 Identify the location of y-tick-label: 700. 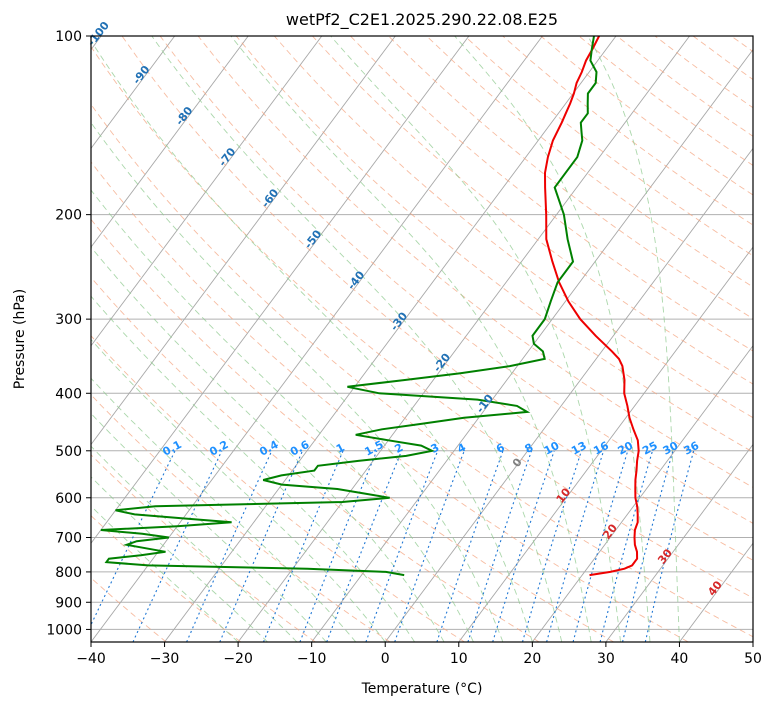
(68, 539).